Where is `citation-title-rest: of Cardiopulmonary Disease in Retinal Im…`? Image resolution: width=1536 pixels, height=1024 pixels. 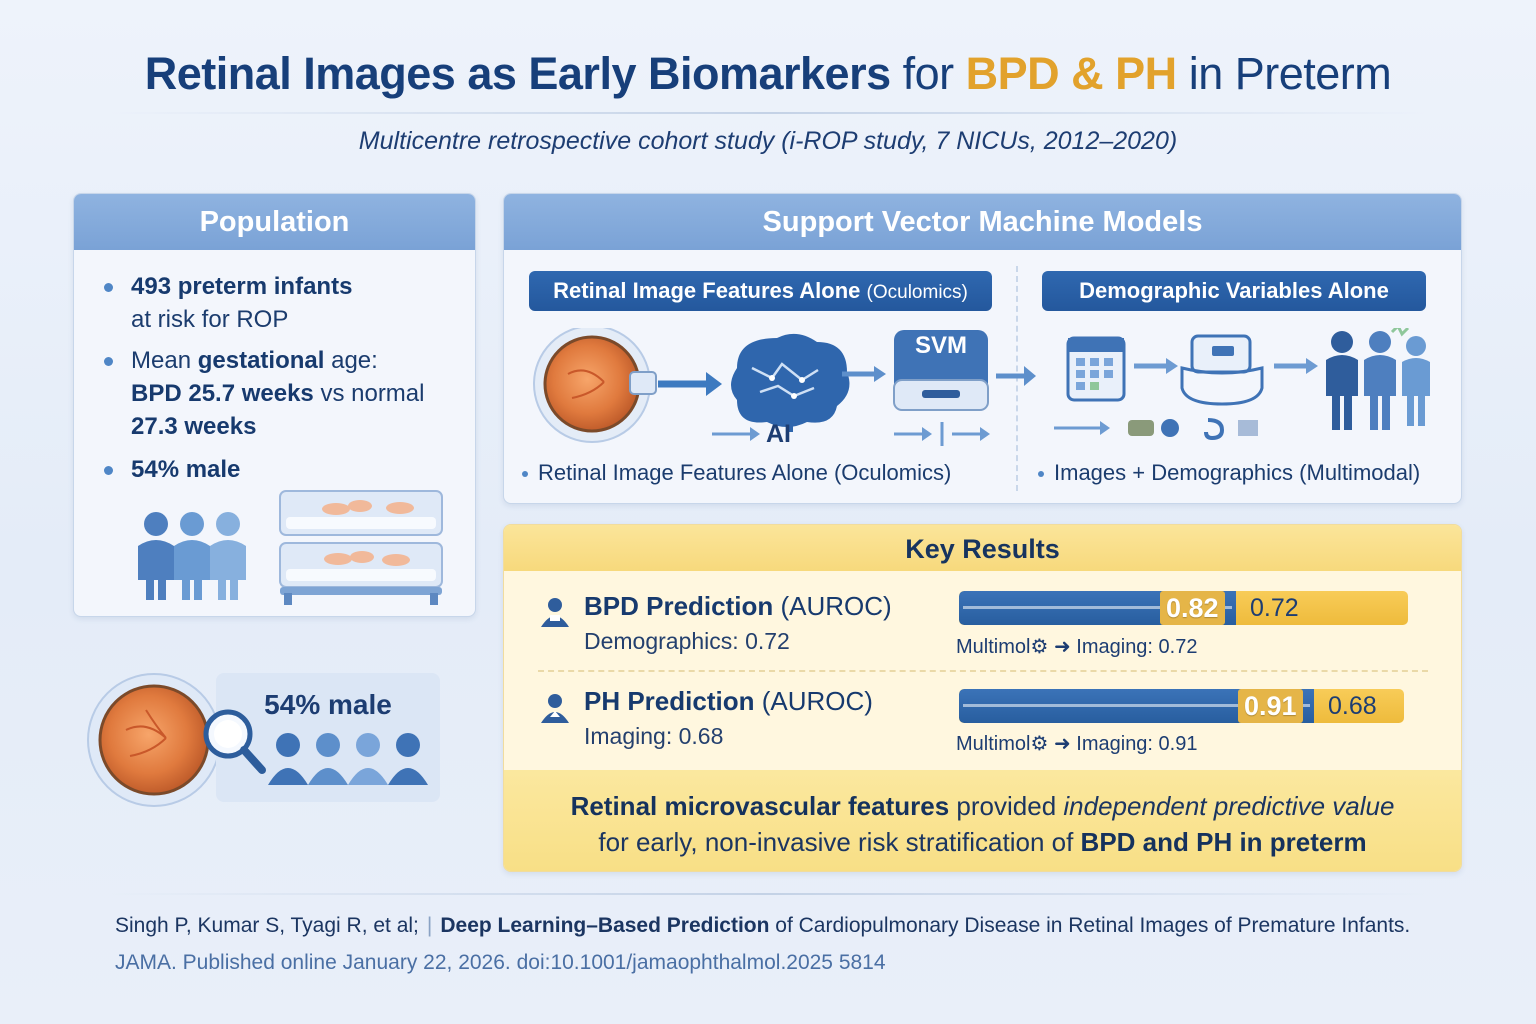 citation-title-rest: of Cardiopulmonary Disease in Retinal Im… is located at coordinates (1093, 925).